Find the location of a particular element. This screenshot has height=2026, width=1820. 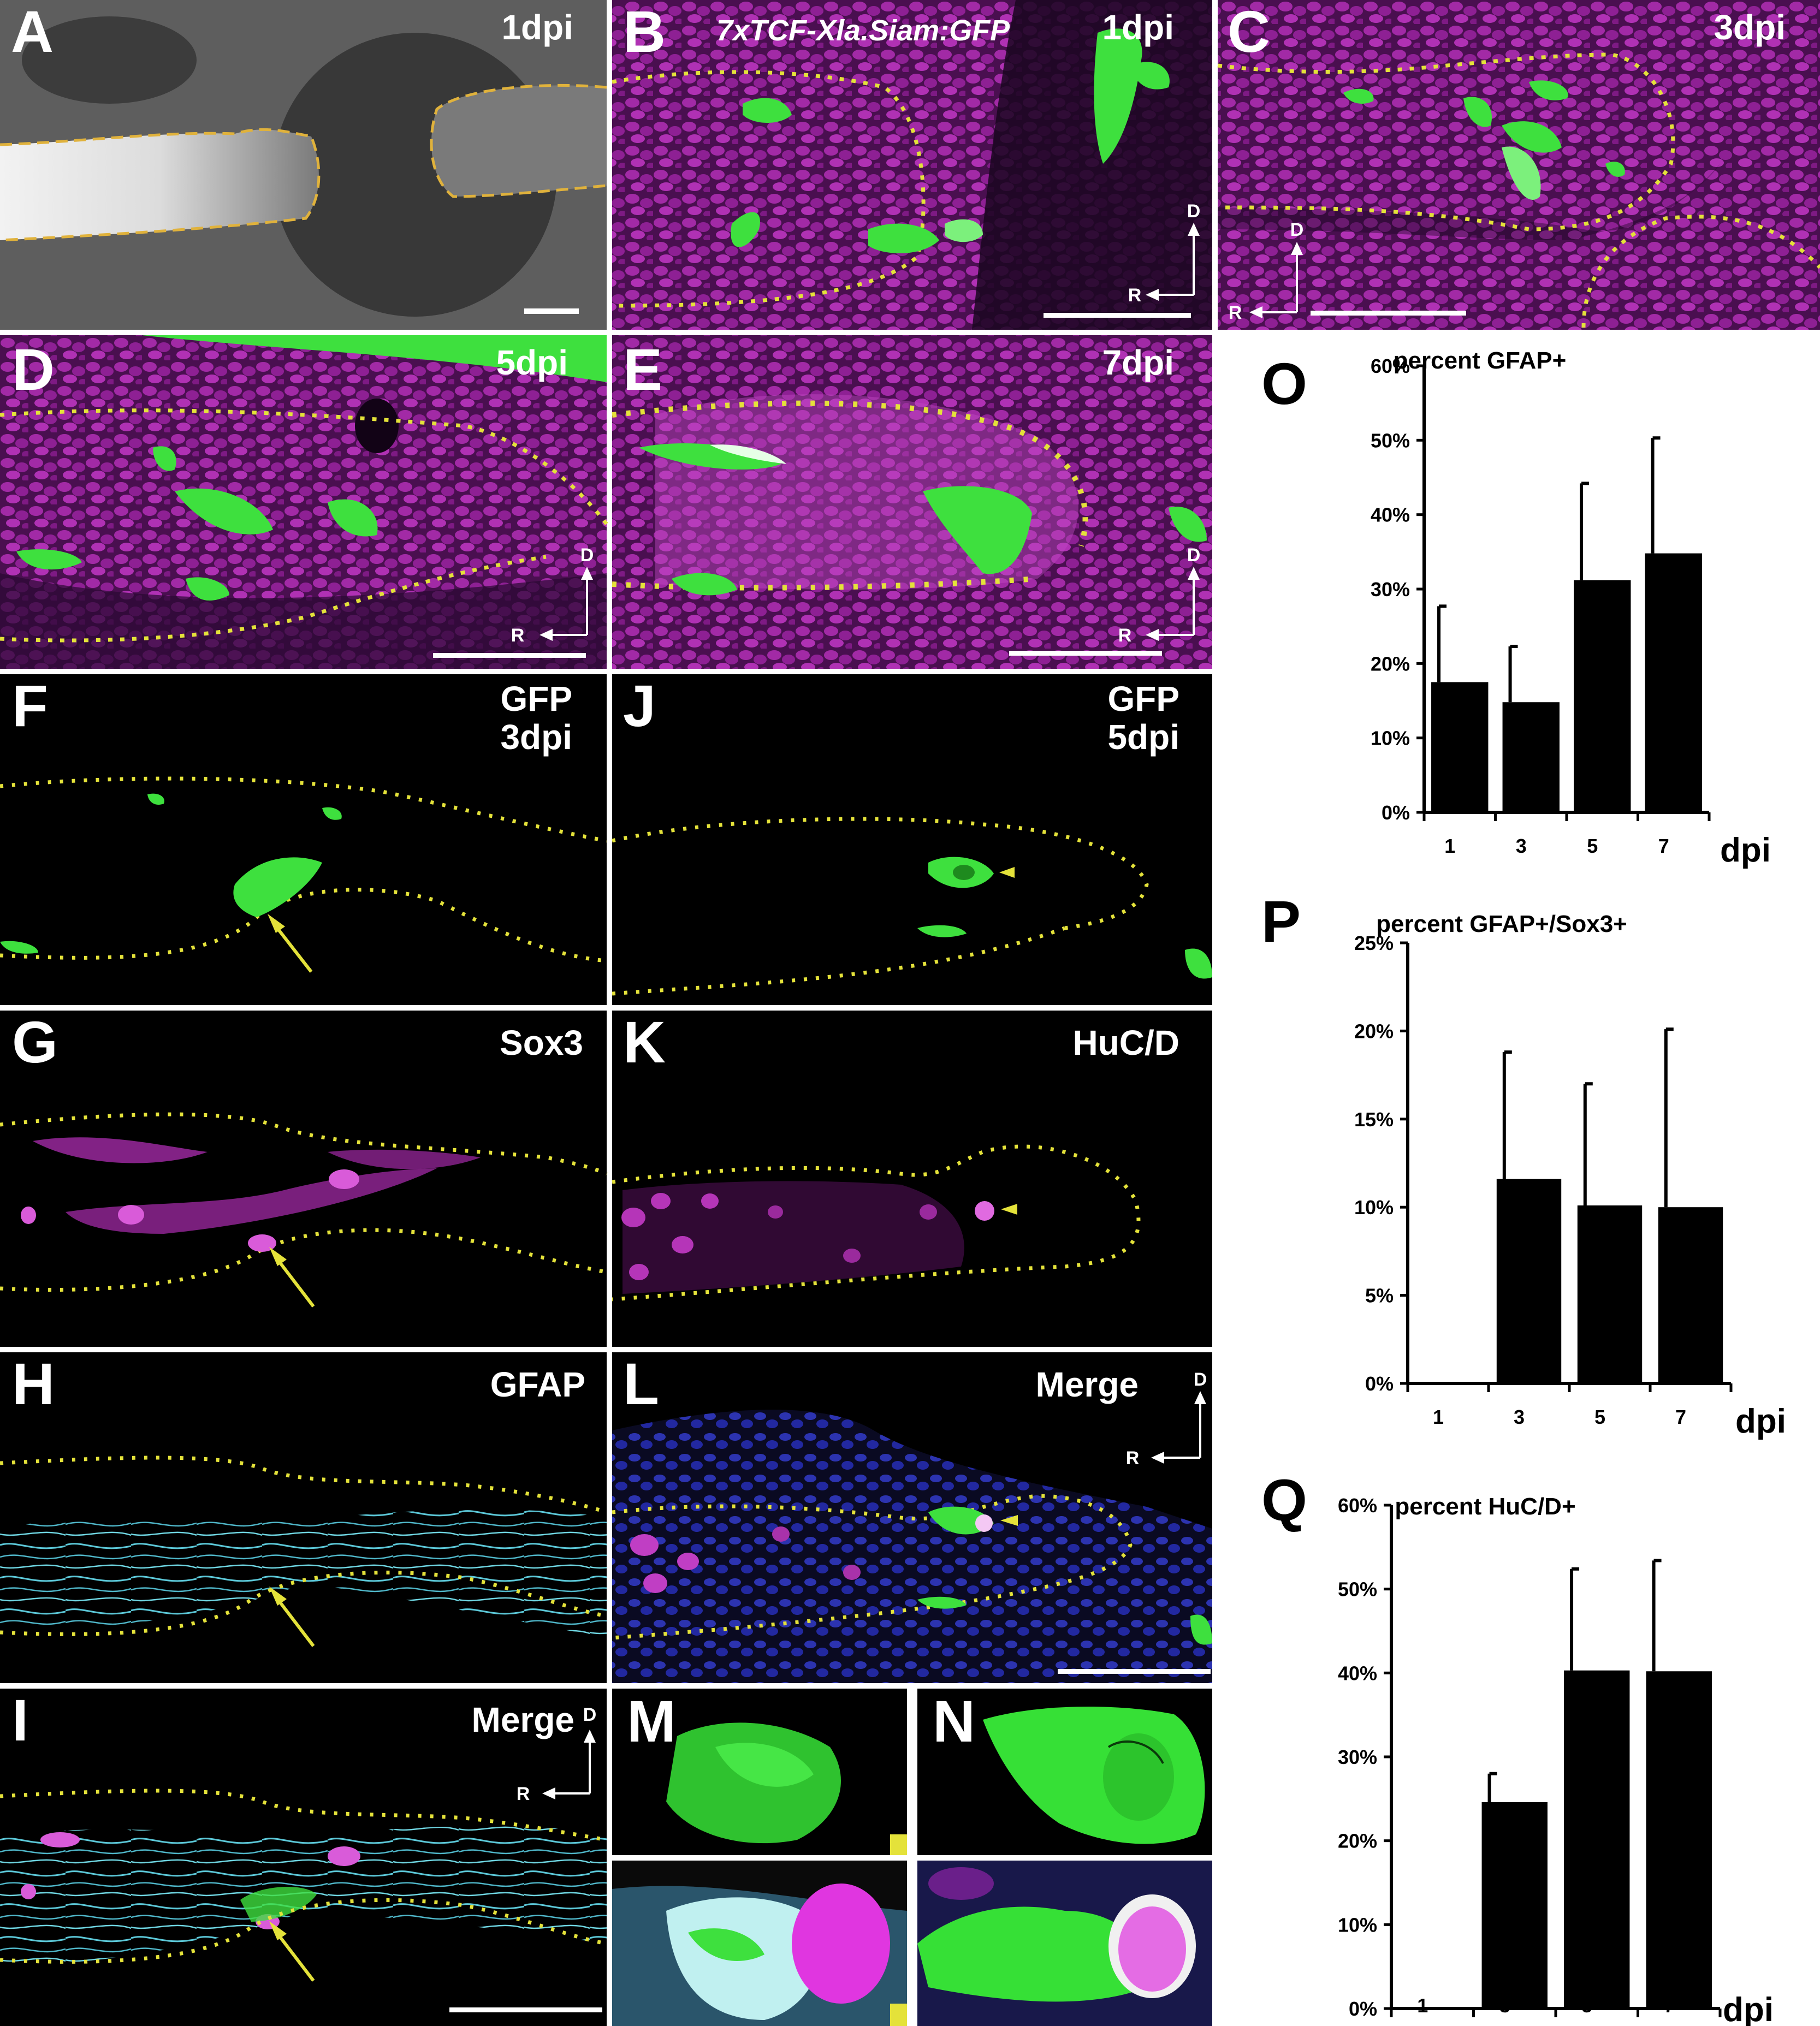

panel-letter: G is located at coordinates (35, 1042).